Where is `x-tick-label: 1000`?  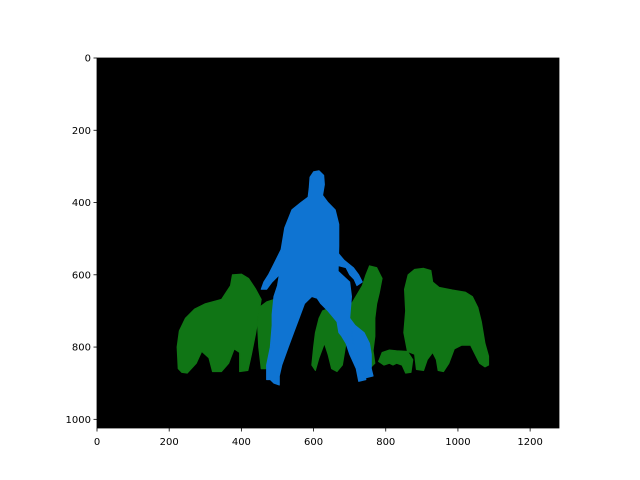 x-tick-label: 1000 is located at coordinates (457, 442).